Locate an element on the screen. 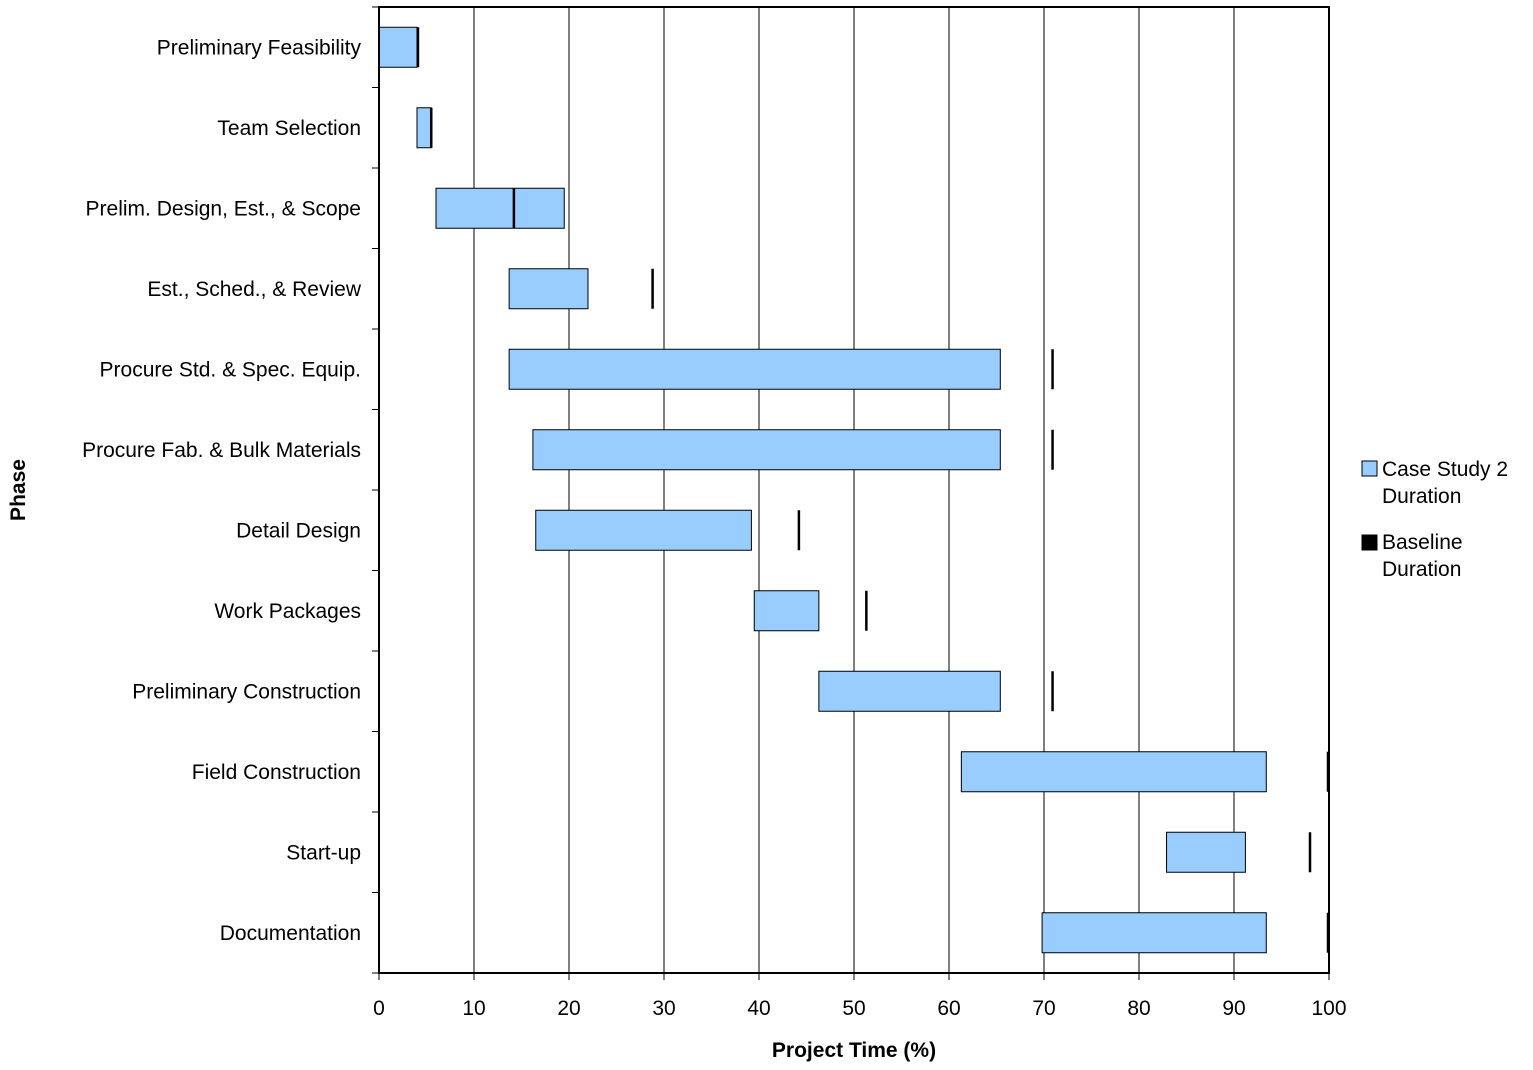 The width and height of the screenshot is (1533, 1070). legend-label-case-study-line2: Duration is located at coordinates (1421, 496).